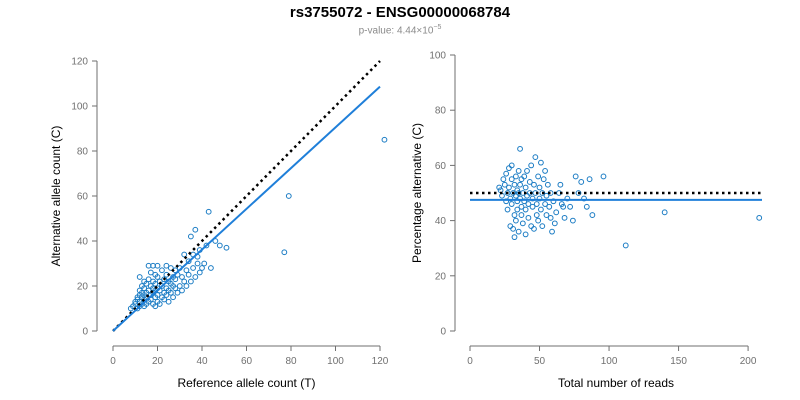 The height and width of the screenshot is (400, 800). Describe the element at coordinates (79, 62) in the screenshot. I see `y-tick-label: 120` at that location.